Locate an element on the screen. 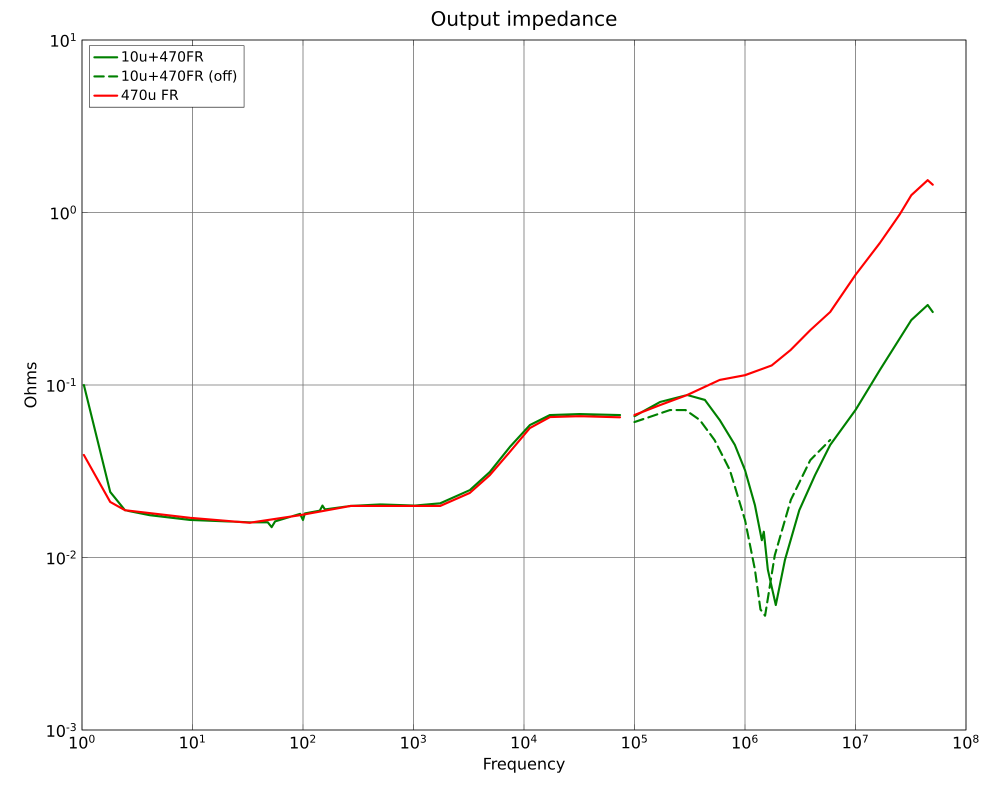 Image resolution: width=1000 pixels, height=800 pixels. x-tick-label: 10$^{7}$ is located at coordinates (855, 741).